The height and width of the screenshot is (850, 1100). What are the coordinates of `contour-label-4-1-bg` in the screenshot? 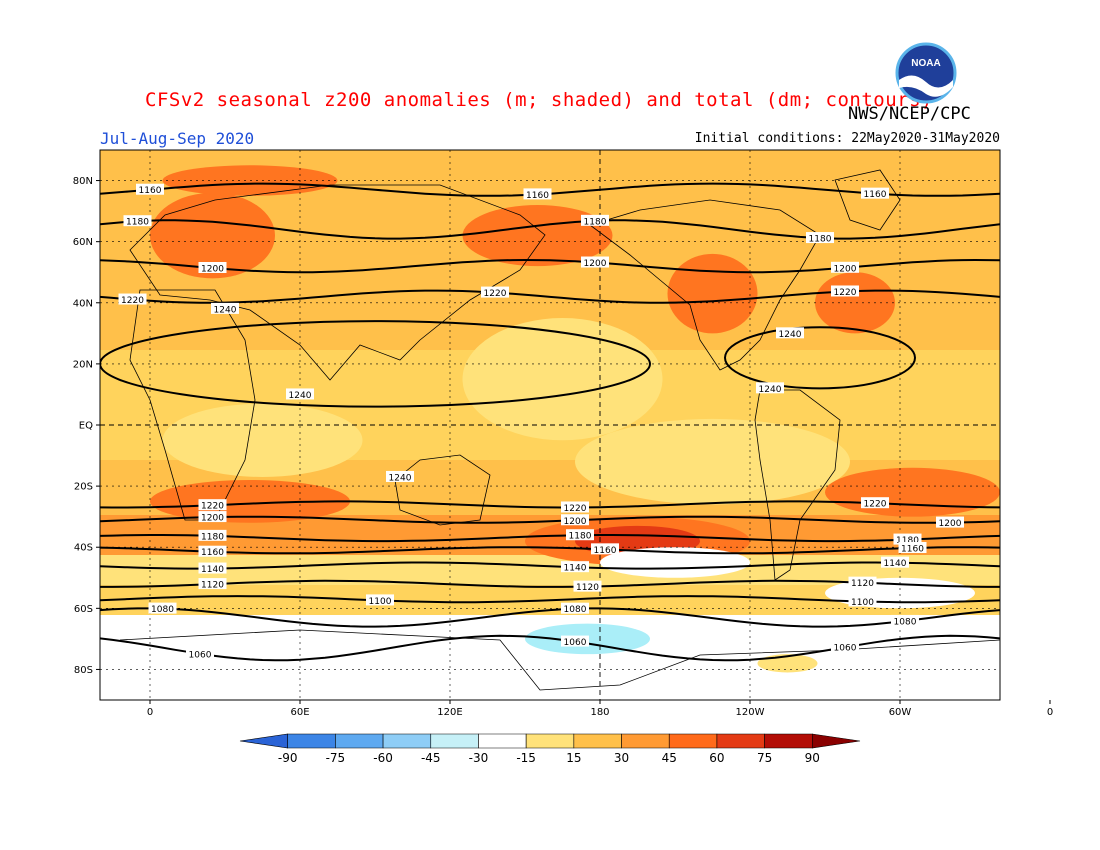 It's located at (575, 507).